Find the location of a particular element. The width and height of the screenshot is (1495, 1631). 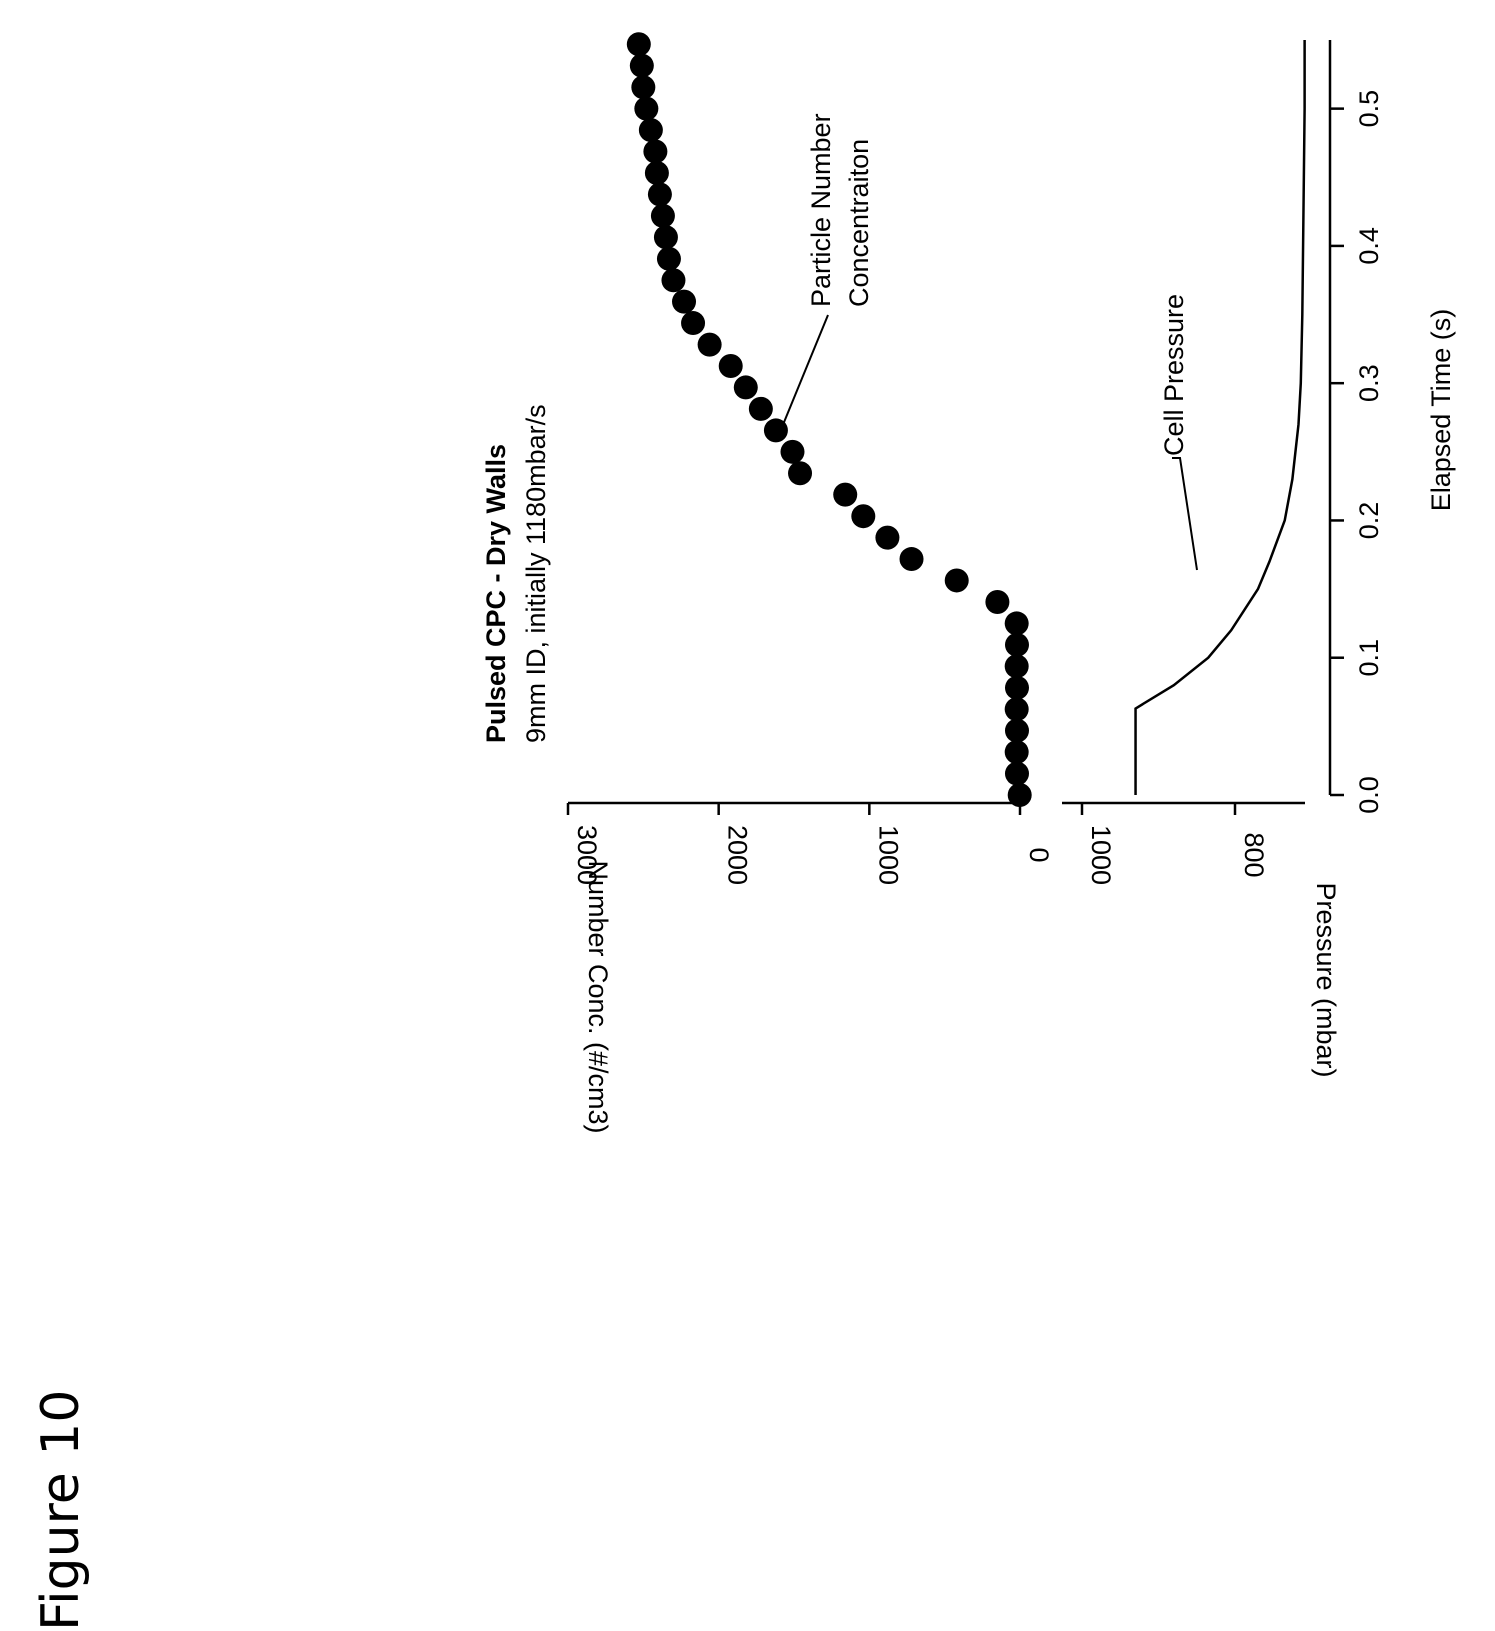

chart-subtitle: 9mm ID, initially 1180mbar/s is located at coordinates (536, 573).